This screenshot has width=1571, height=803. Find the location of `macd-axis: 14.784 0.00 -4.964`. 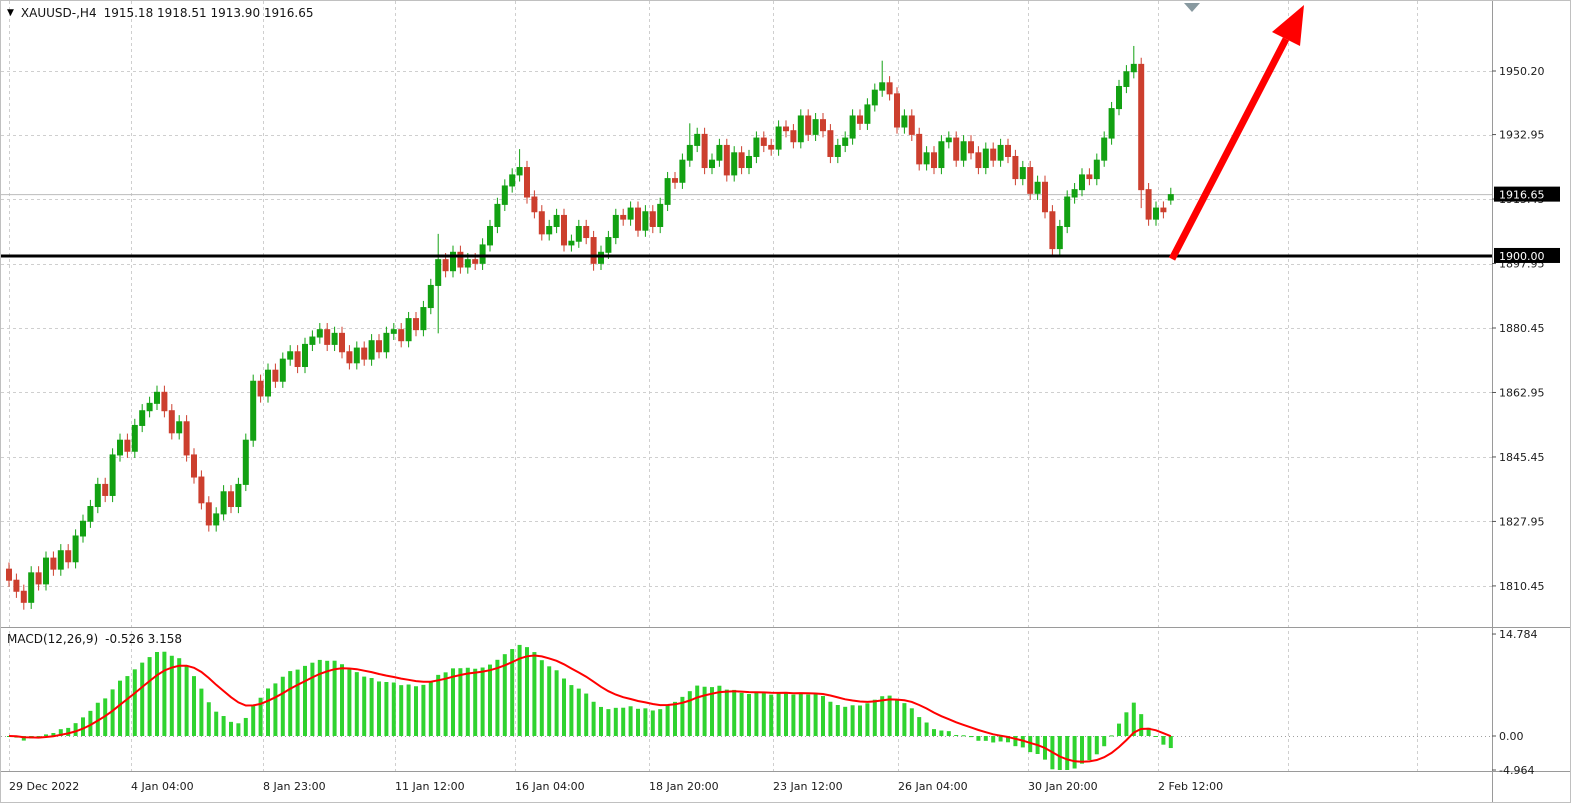

macd-axis: 14.784 0.00 -4.964 is located at coordinates (1515, 702).